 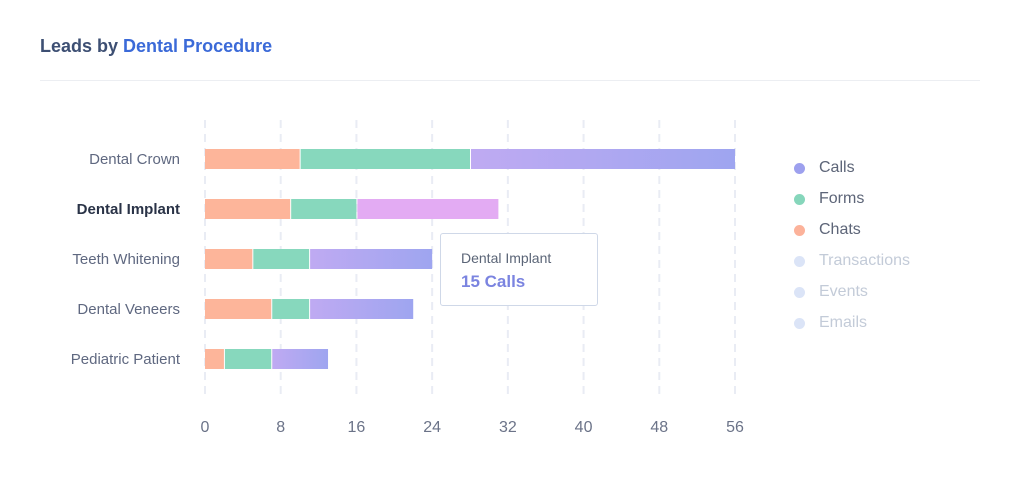 What do you see at coordinates (843, 291) in the screenshot?
I see `legend-label: Events` at bounding box center [843, 291].